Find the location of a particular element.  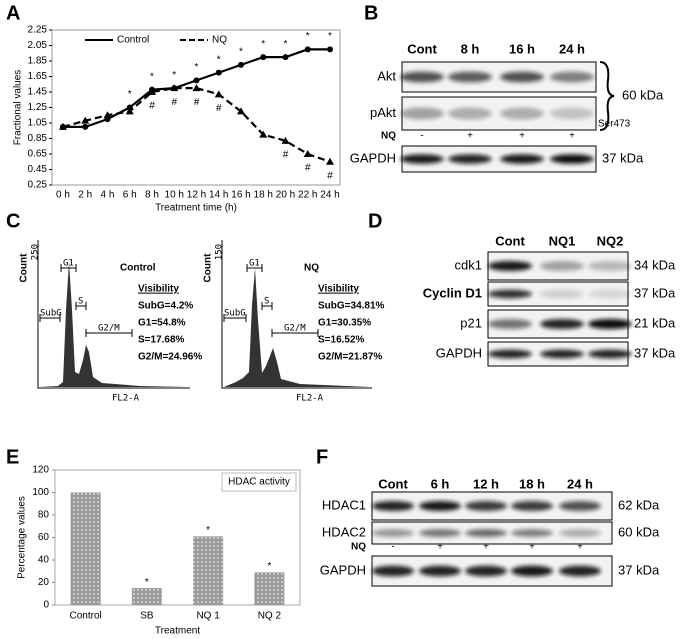

x-tick-label: 0 h is located at coordinates (63, 195).